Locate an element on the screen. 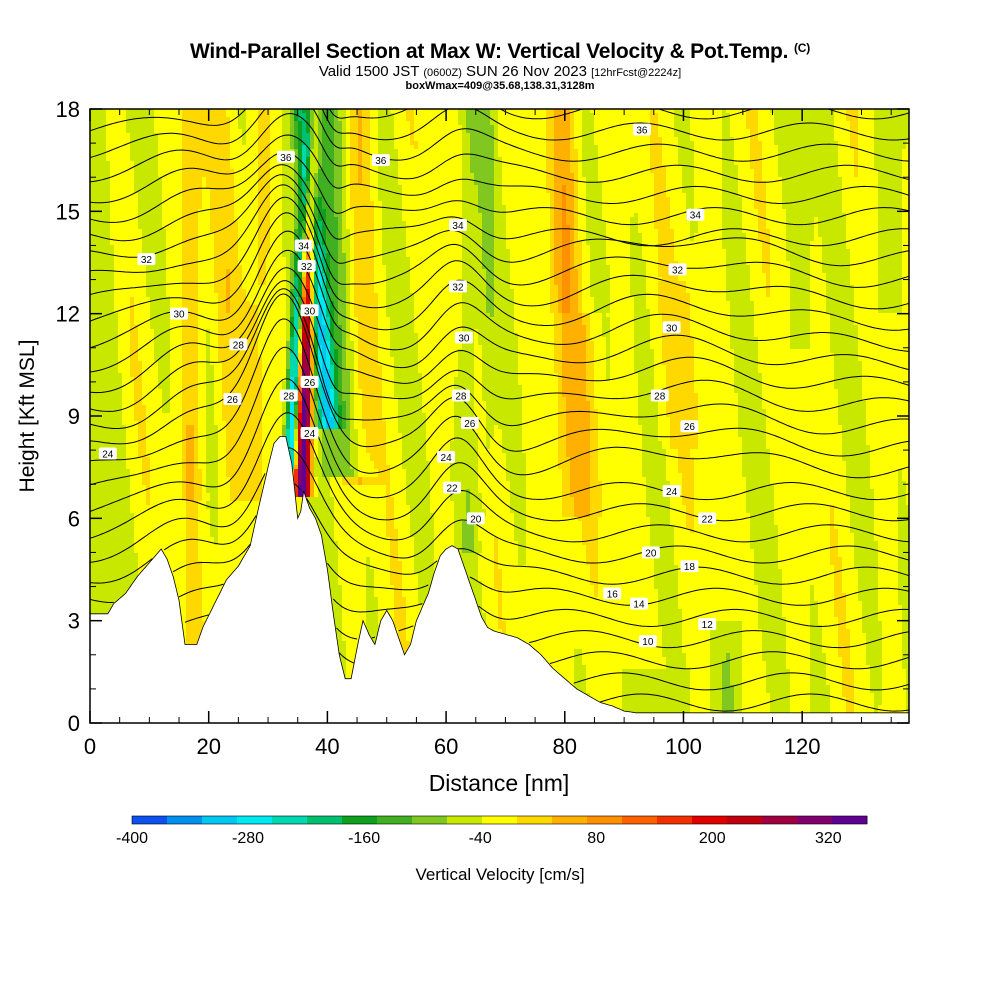 The image size is (1000, 1000). colorbar-tick-label: -40 is located at coordinates (480, 838).